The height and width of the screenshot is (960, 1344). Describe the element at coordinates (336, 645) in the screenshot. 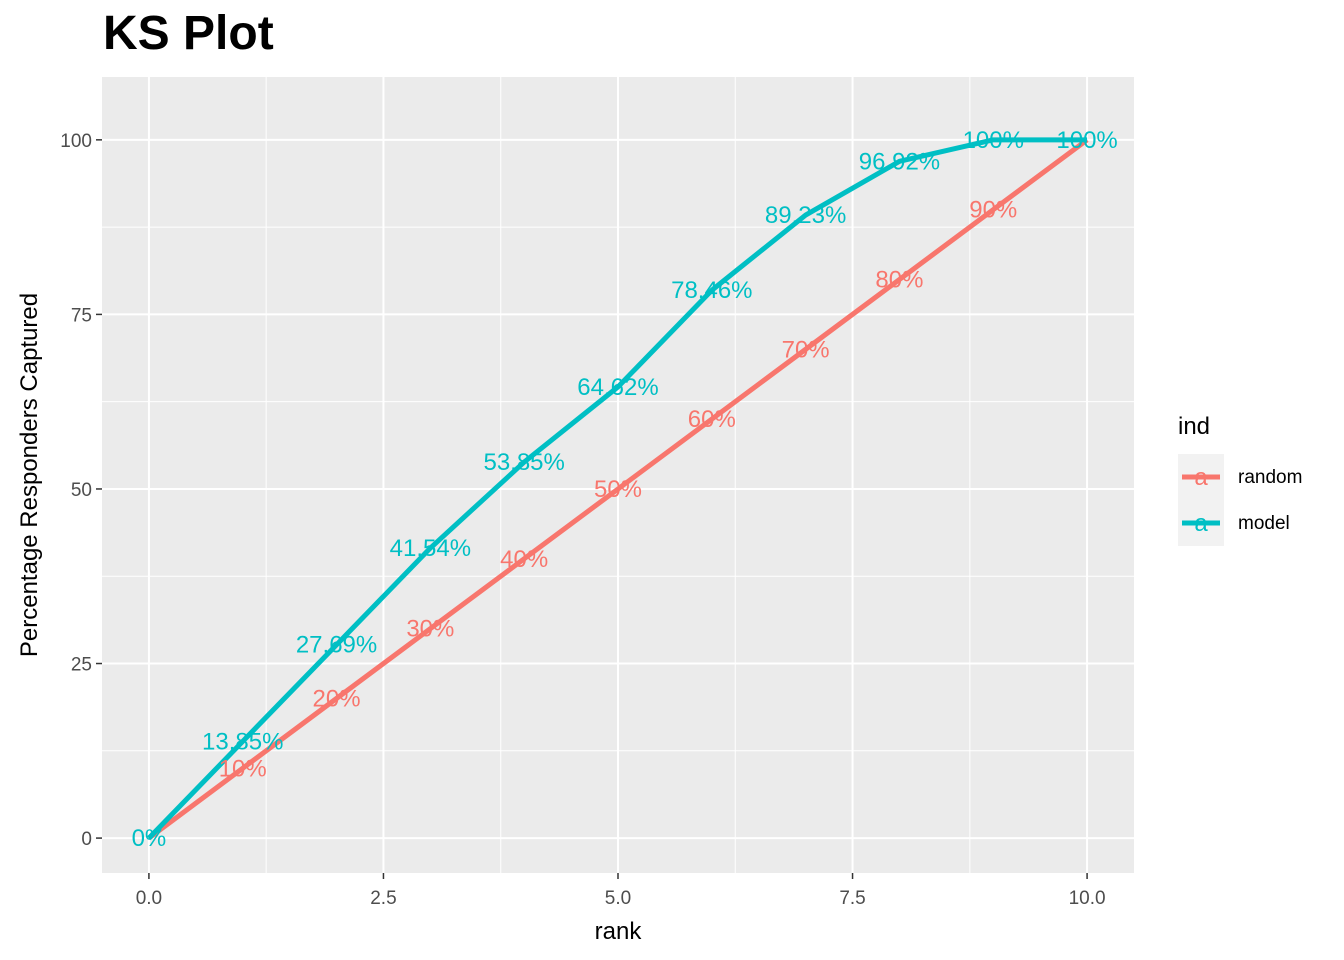

I see `data-label-model: 27.69%` at that location.